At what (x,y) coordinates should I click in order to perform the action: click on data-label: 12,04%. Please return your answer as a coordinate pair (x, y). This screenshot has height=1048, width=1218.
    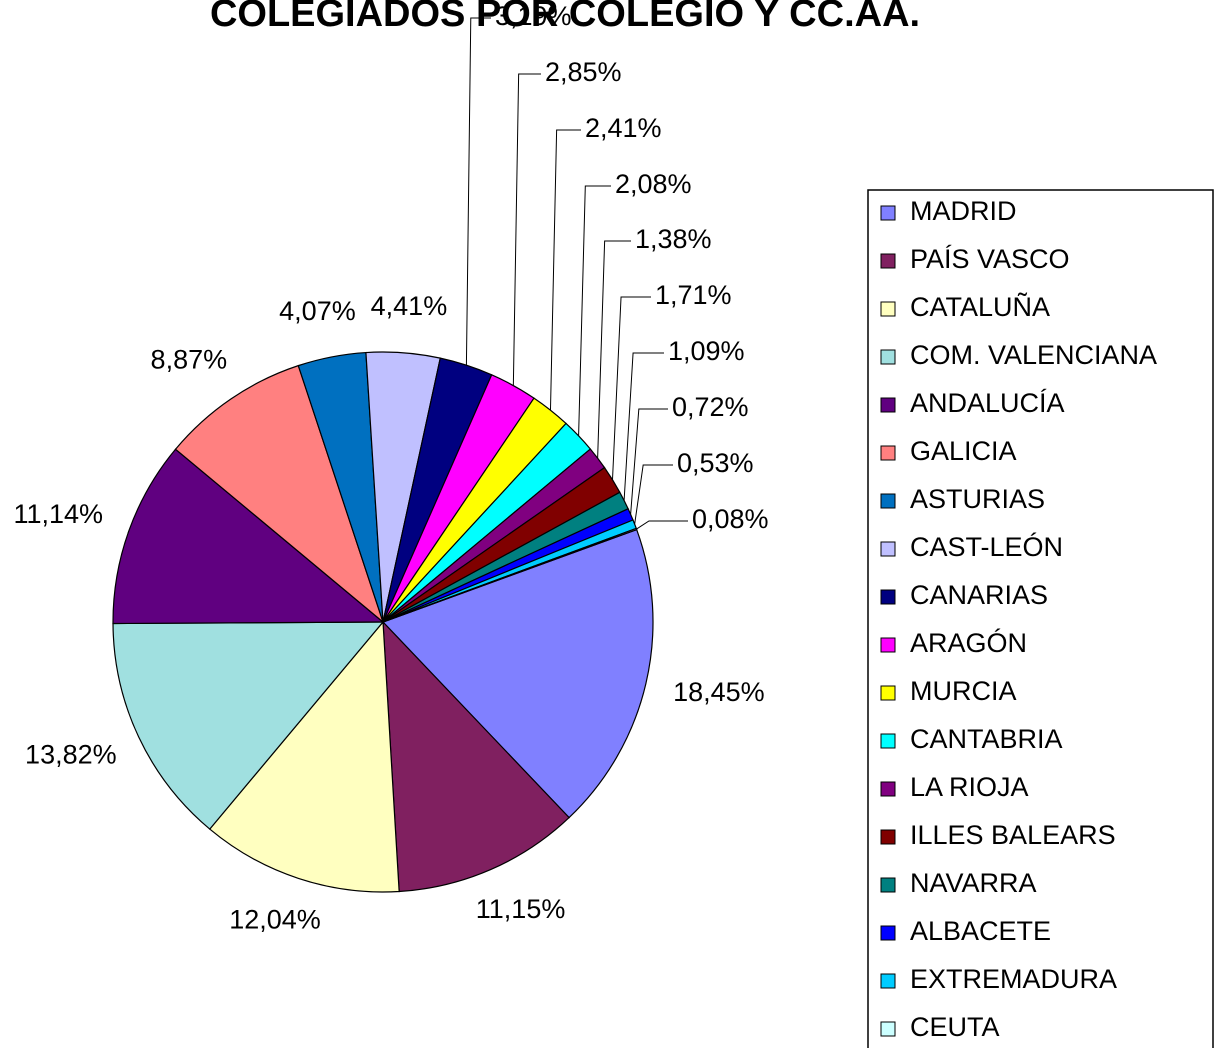
    Looking at the image, I should click on (275, 919).